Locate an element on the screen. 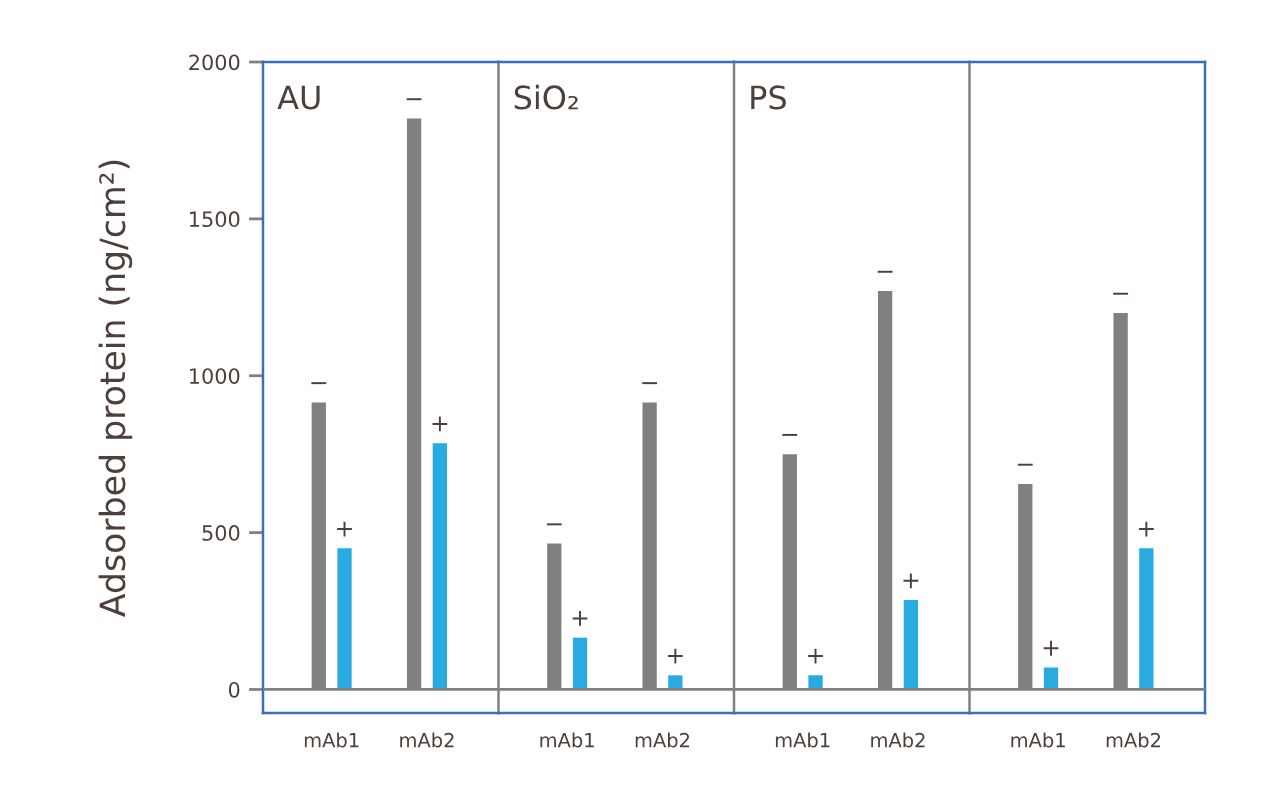  y-tick-label: 1000 is located at coordinates (215, 376).